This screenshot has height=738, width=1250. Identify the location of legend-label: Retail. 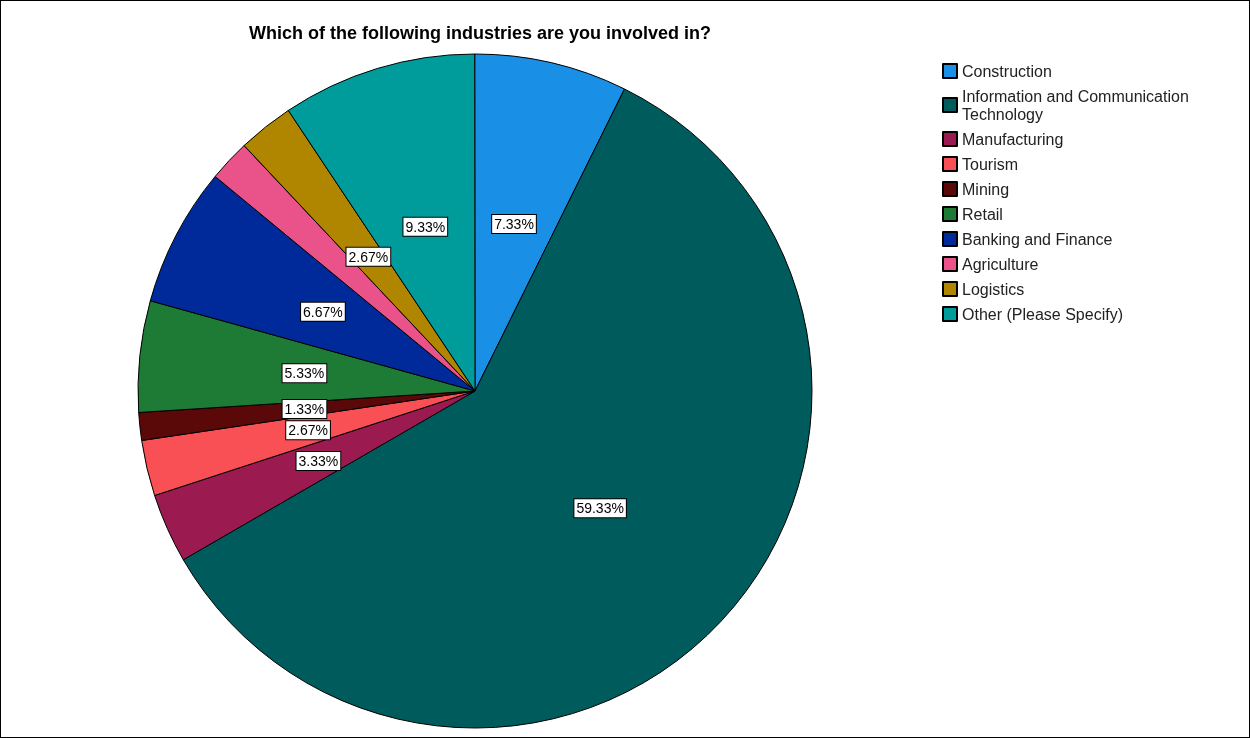
(982, 214).